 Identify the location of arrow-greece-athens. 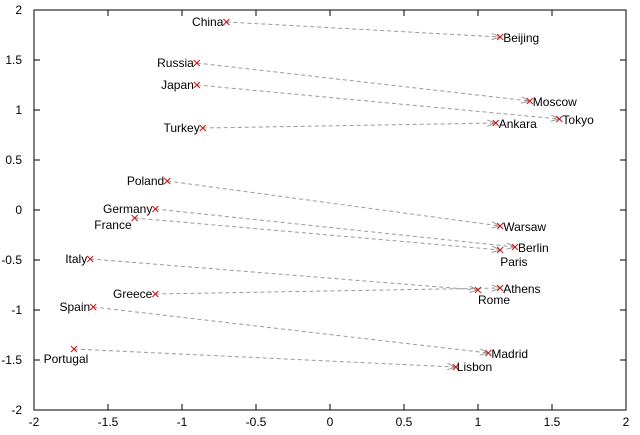
(328, 291).